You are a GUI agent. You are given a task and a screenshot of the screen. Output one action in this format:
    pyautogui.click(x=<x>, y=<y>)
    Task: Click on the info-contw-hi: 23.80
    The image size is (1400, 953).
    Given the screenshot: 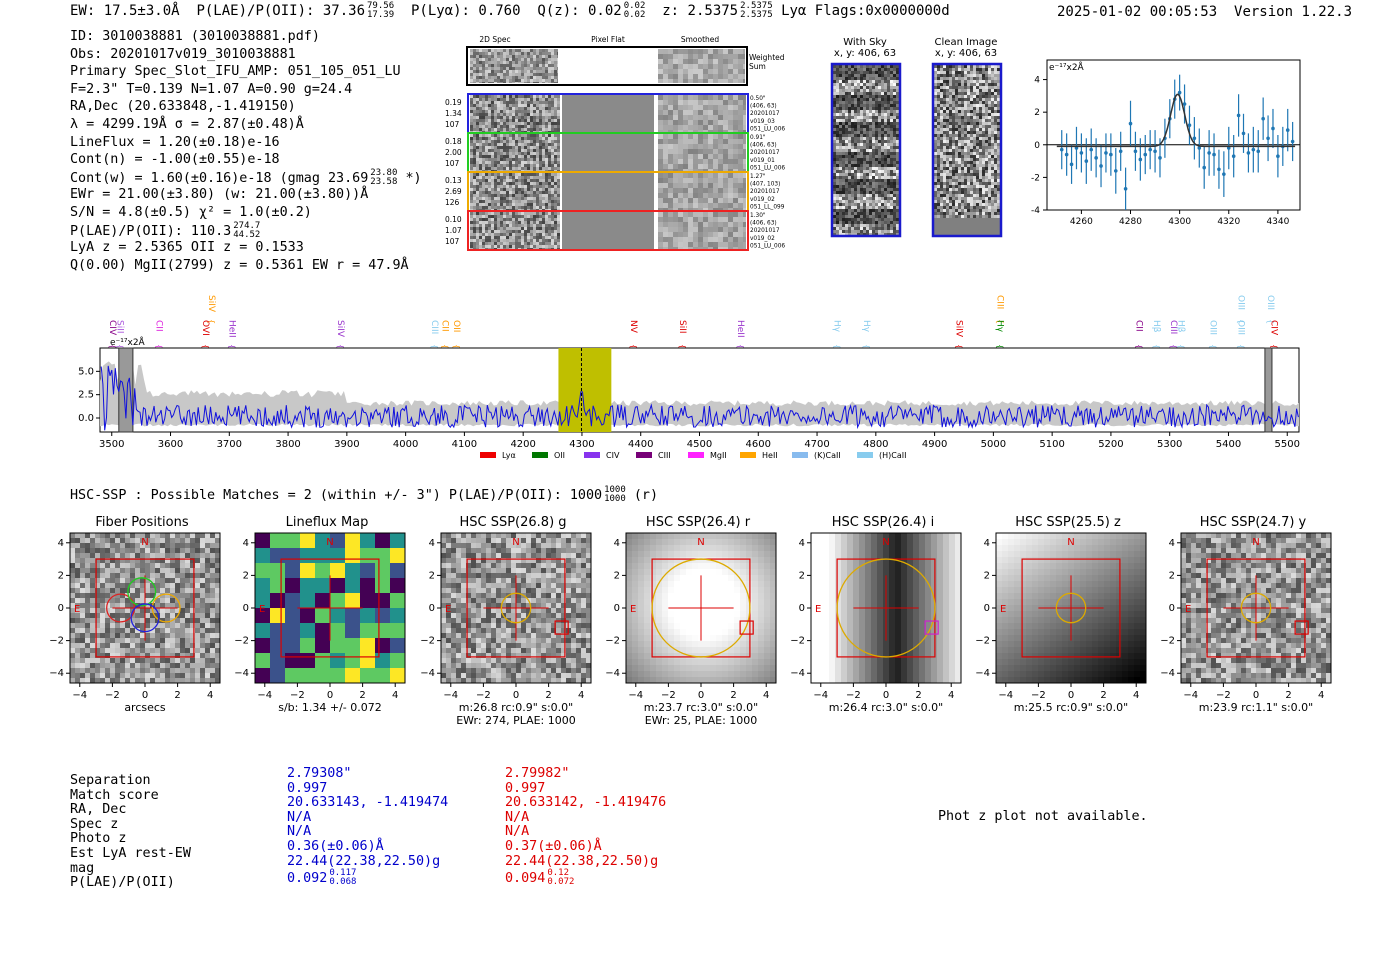 What is the action you would take?
    pyautogui.click(x=384, y=172)
    